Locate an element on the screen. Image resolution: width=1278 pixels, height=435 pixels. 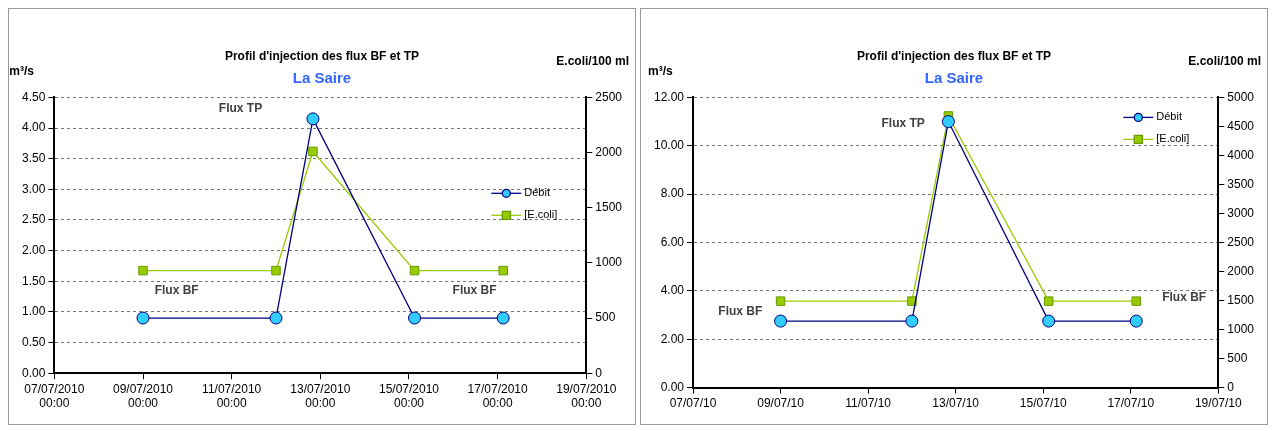
y2-tick-label: 5000 is located at coordinates (1241, 96).